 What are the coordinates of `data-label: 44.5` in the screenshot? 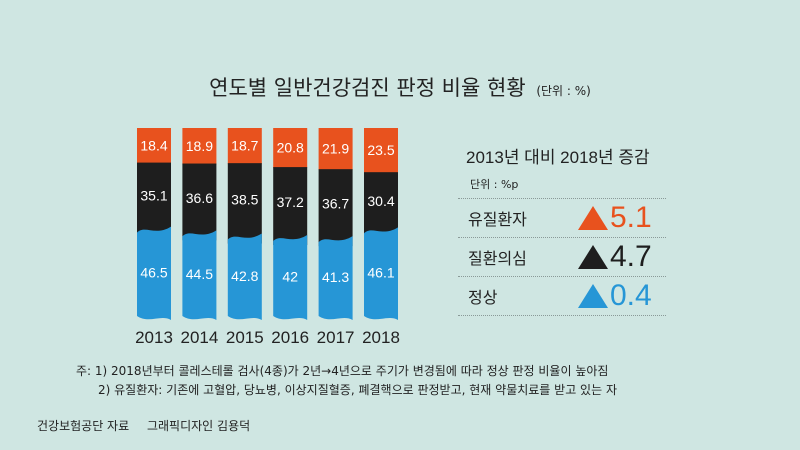 It's located at (199, 274).